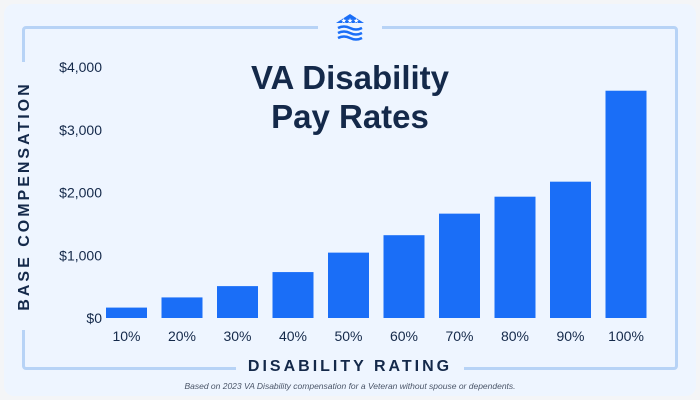 Image resolution: width=700 pixels, height=400 pixels. Describe the element at coordinates (459, 336) in the screenshot. I see `x-tick-label: 70%` at that location.